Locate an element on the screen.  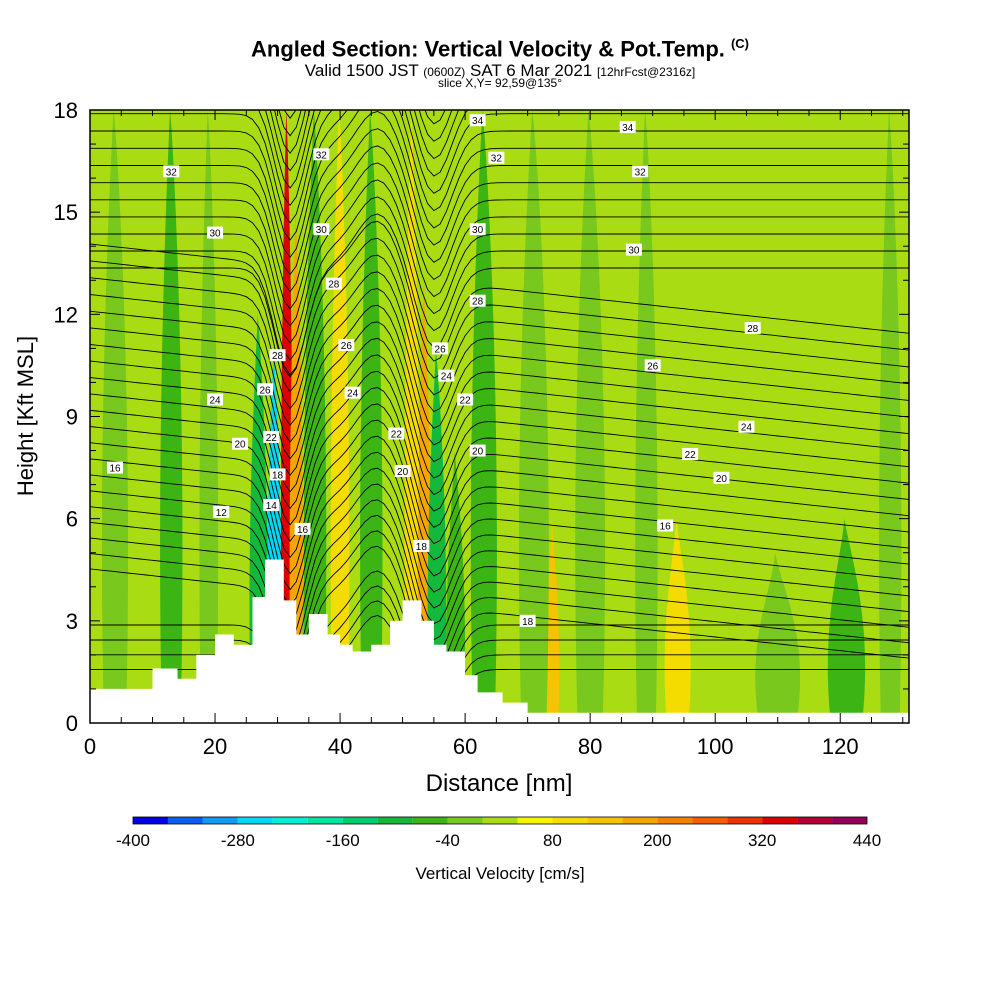
contour-label-text: 16 is located at coordinates (303, 530).